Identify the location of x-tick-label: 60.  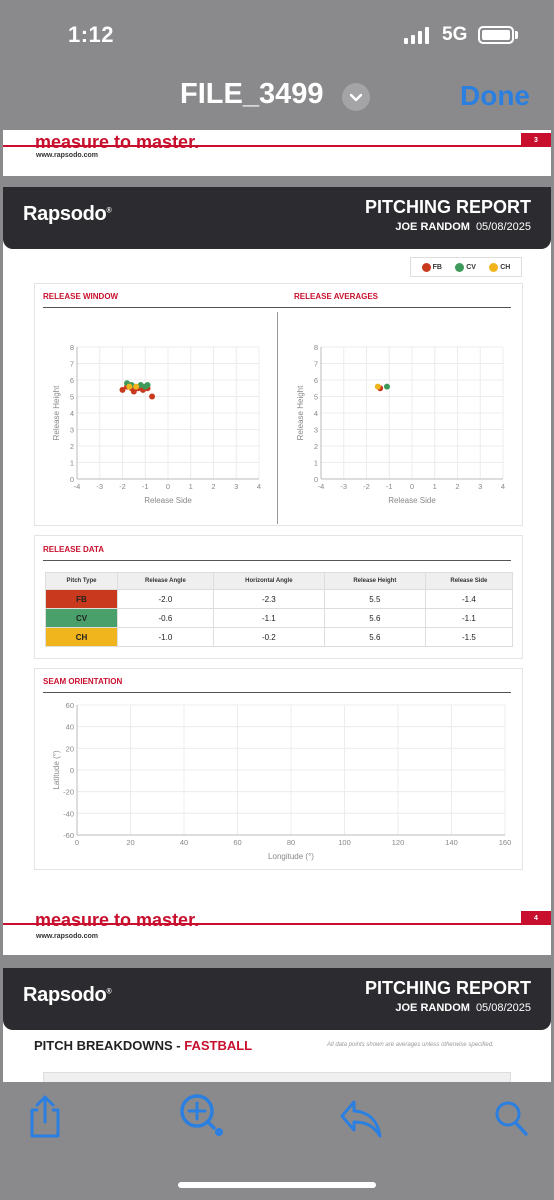
(237, 842).